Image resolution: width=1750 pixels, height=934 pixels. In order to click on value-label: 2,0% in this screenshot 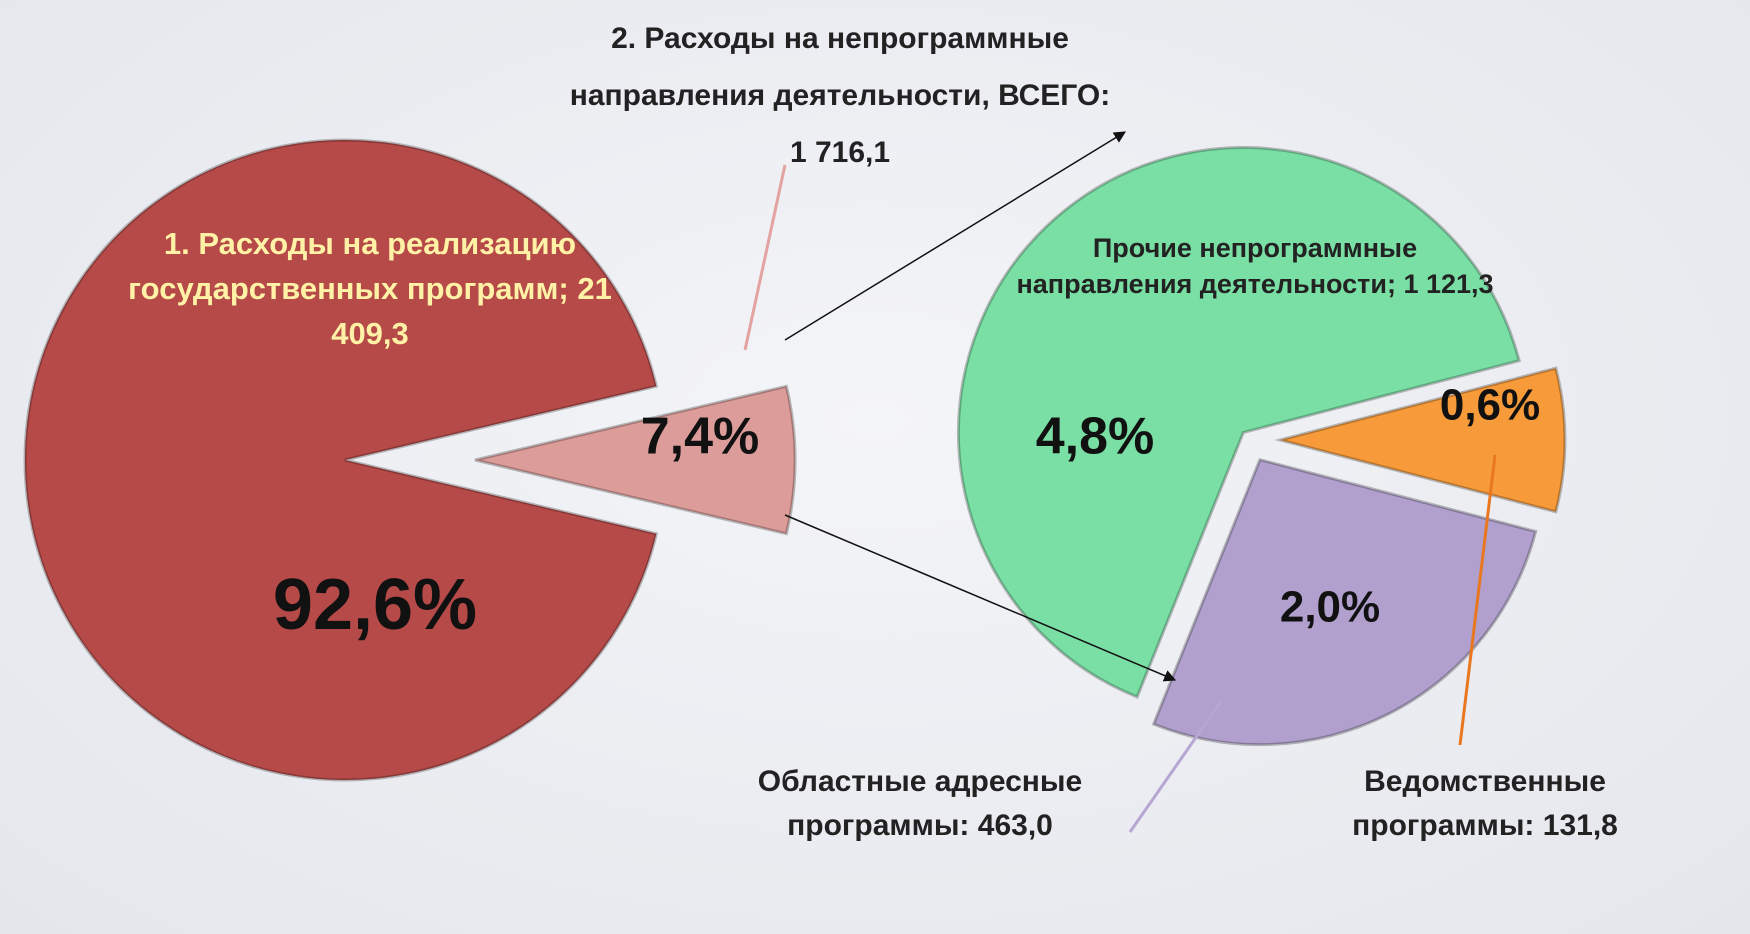, I will do `click(1330, 607)`.